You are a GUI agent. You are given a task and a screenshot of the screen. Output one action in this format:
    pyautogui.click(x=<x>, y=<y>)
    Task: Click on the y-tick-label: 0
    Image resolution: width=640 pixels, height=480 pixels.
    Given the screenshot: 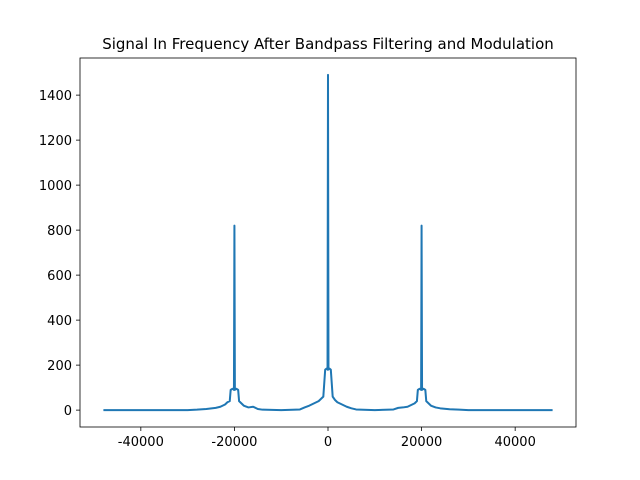 What is the action you would take?
    pyautogui.click(x=68, y=411)
    